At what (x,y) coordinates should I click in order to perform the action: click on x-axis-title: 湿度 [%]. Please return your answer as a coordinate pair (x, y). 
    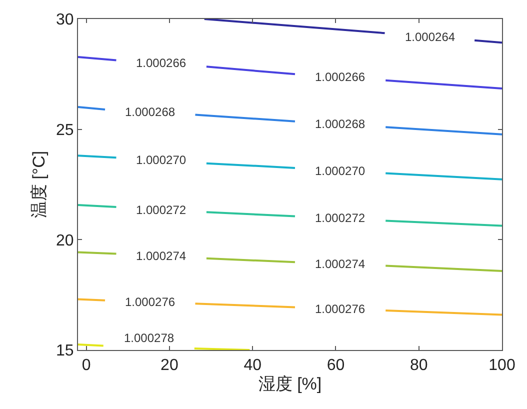
    Looking at the image, I should click on (290, 384).